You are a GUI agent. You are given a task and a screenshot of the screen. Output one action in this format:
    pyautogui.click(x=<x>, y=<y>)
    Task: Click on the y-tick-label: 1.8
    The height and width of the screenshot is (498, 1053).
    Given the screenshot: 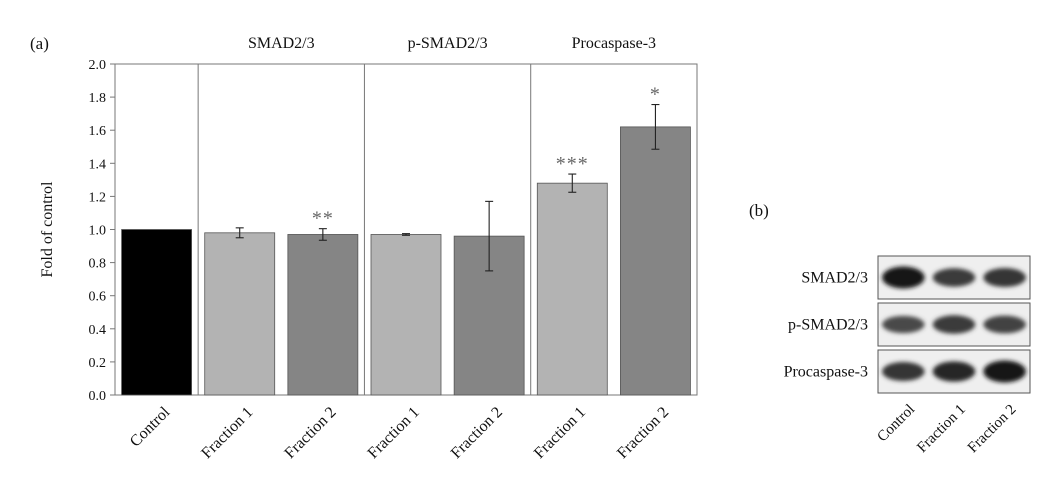 What is the action you would take?
    pyautogui.click(x=98, y=98)
    